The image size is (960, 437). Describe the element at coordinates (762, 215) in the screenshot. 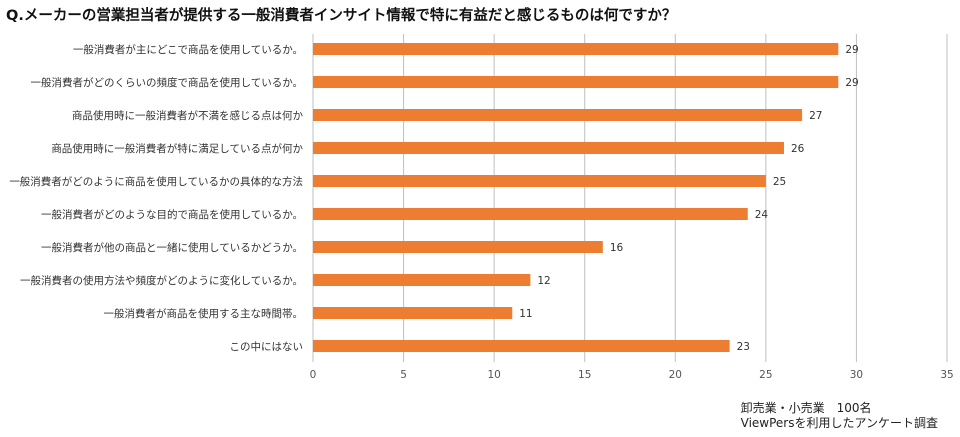

I see `data-label: 24` at that location.